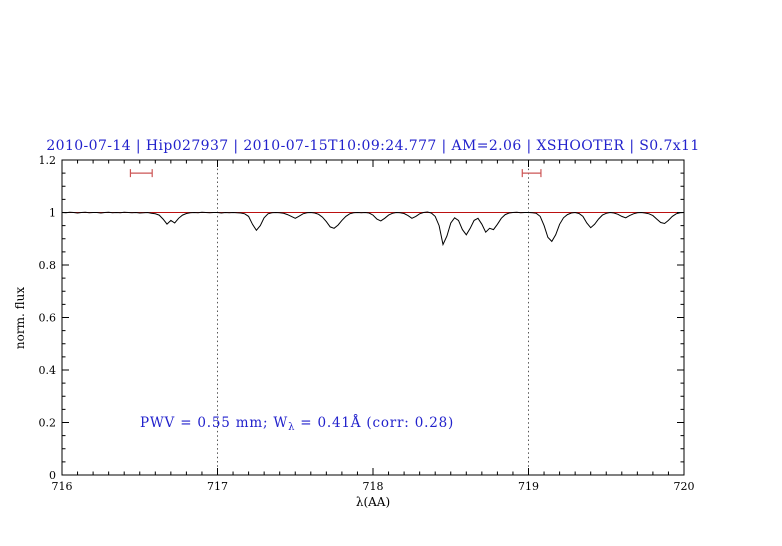 The width and height of the screenshot is (782, 546). Describe the element at coordinates (217, 486) in the screenshot. I see `x-tick-label: 717` at that location.